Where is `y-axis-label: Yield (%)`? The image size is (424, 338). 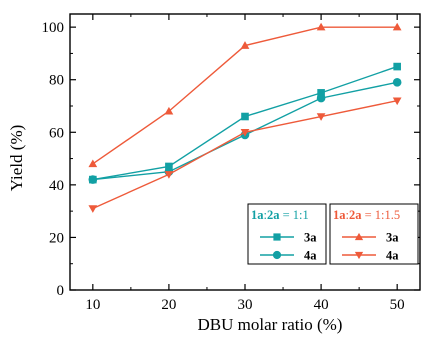 y-axis-label: Yield (%) is located at coordinates (16, 158).